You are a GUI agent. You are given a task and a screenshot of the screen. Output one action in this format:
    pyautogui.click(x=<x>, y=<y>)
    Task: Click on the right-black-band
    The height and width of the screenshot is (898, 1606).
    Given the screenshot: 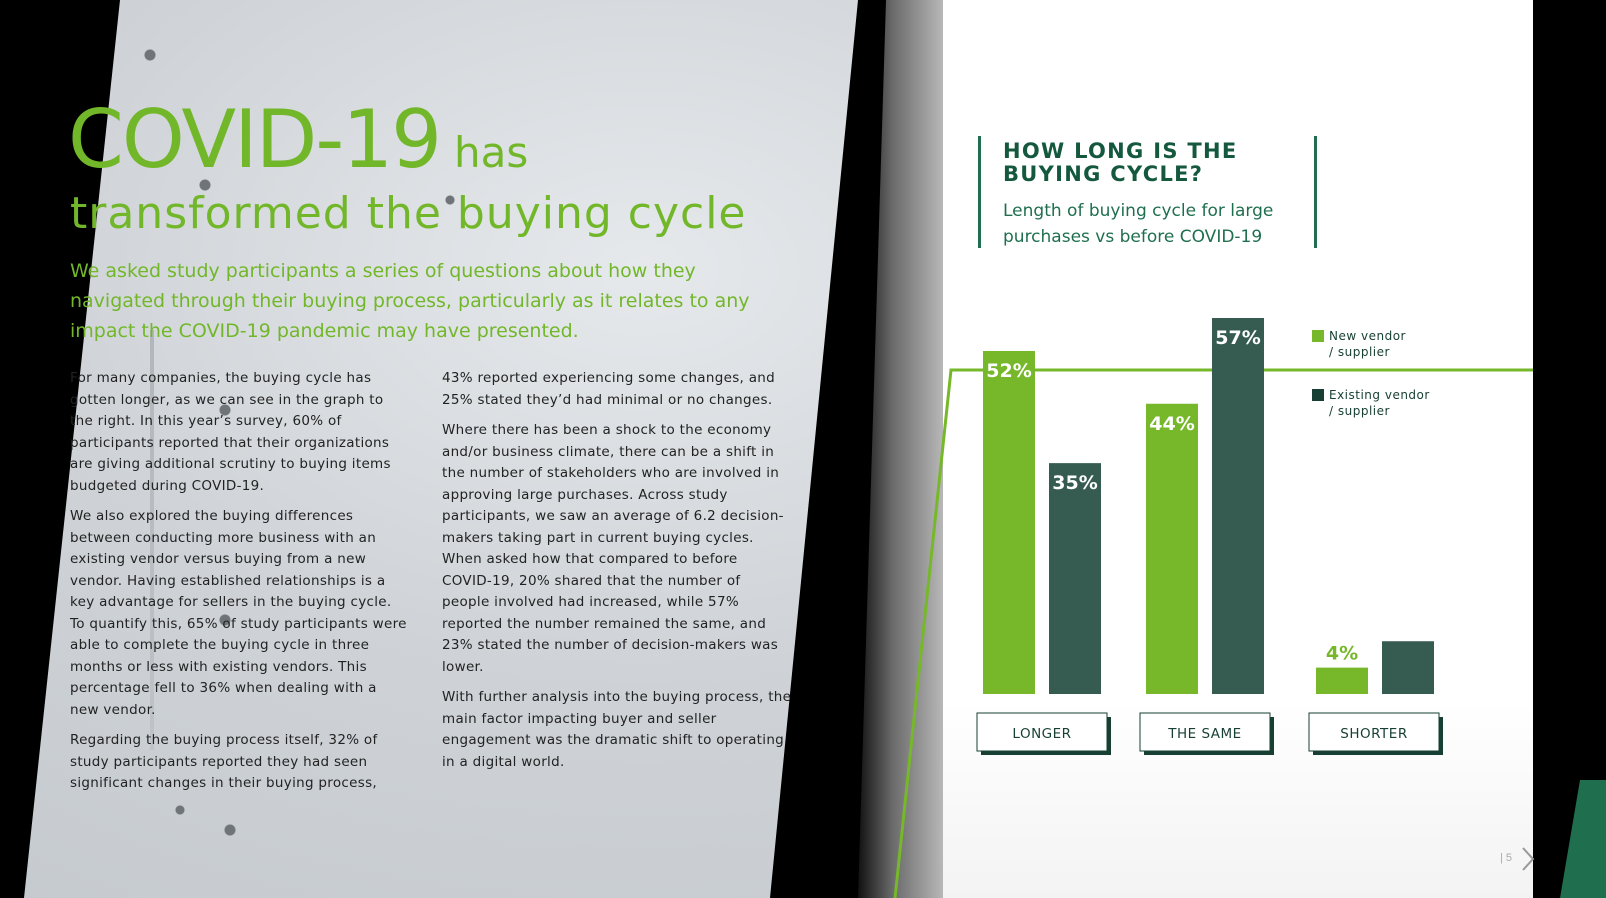 What is the action you would take?
    pyautogui.click(x=1569, y=449)
    